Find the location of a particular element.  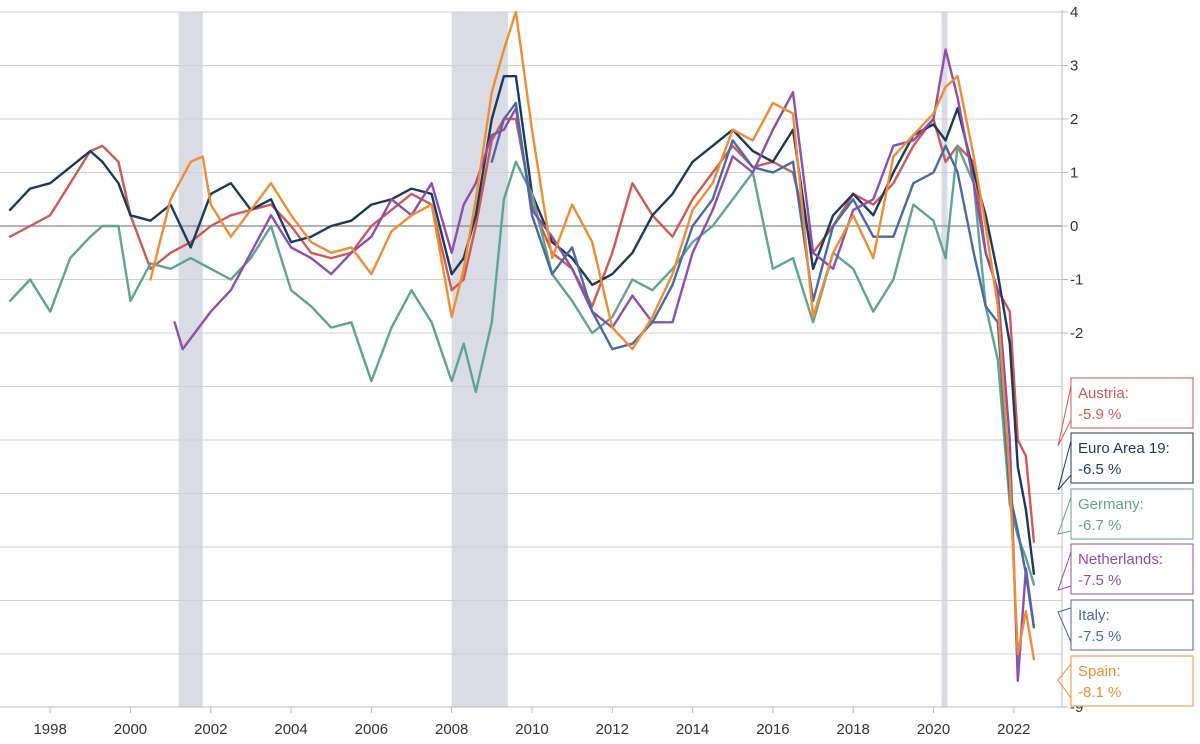

end-label-euro-area-19: Euro Area 19: -6.5 % is located at coordinates (1125, 461).